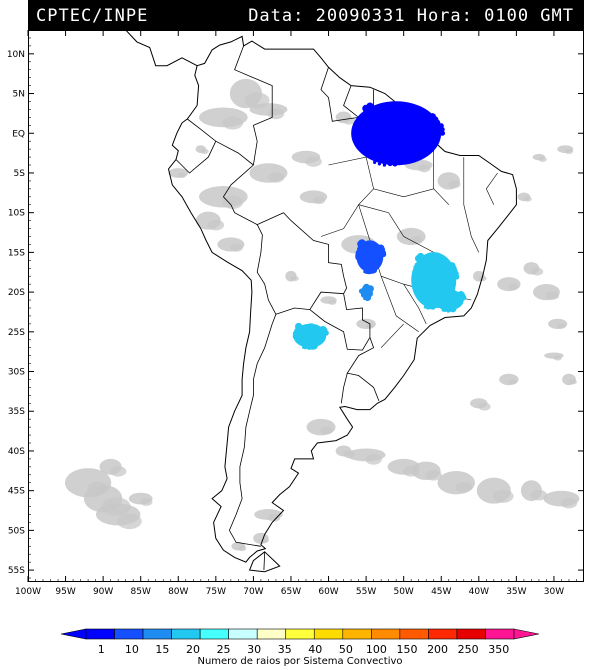 The image size is (600, 670). I want to click on tierra-del-fuego-outline, so click(264, 562).